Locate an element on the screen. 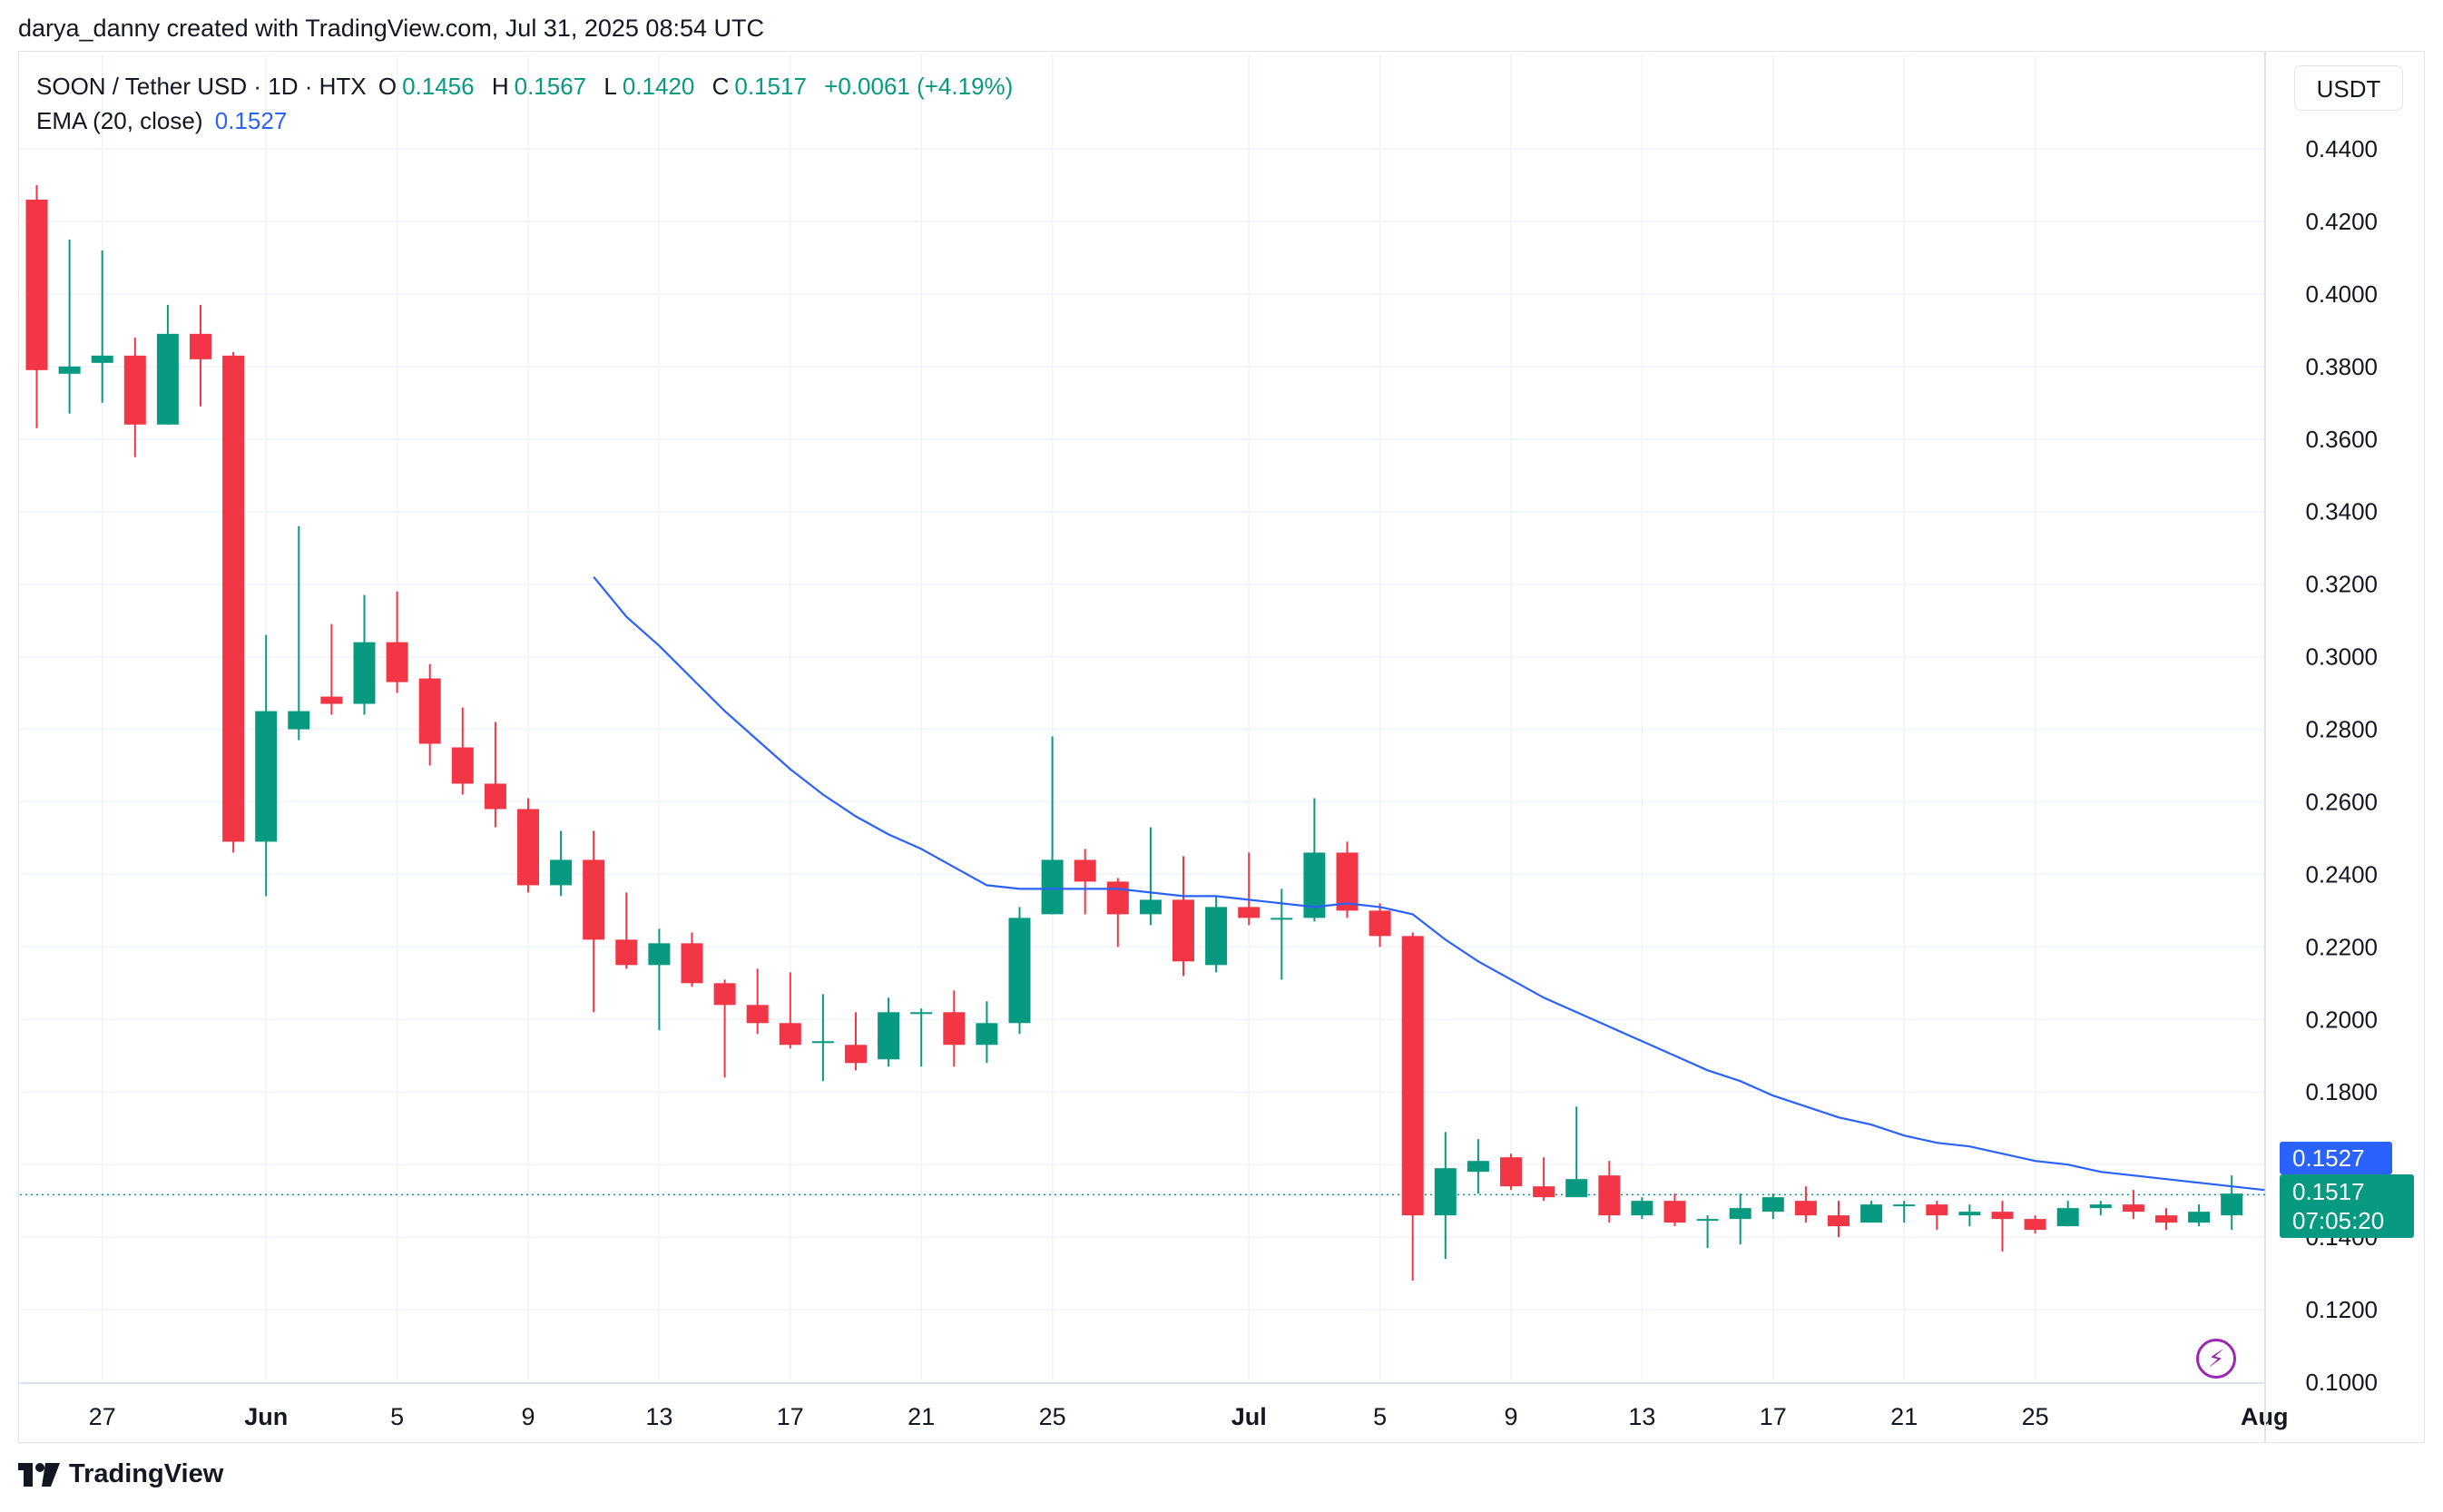  y-tick-label: 0.4400 is located at coordinates (2341, 148).